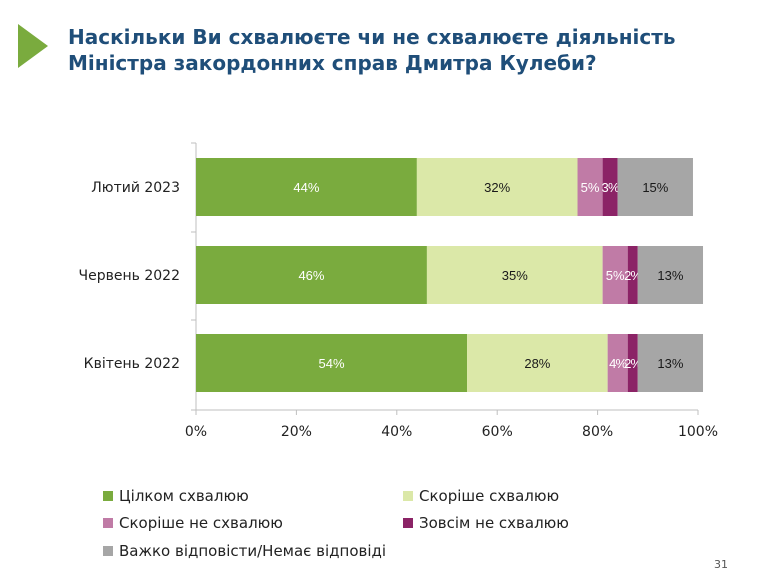 This screenshot has width=762, height=583. Describe the element at coordinates (201, 523) in the screenshot. I see `legend-label: Скоріше не схвалюю` at that location.